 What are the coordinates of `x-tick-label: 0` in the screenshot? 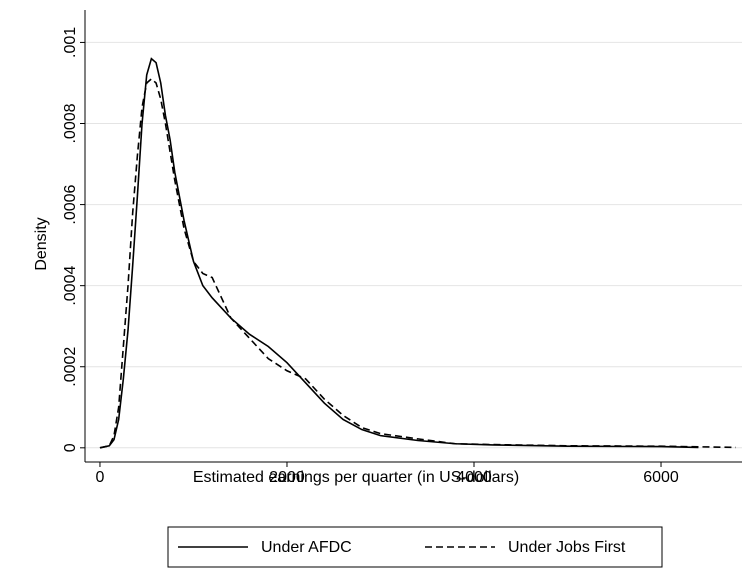 It's located at (100, 477).